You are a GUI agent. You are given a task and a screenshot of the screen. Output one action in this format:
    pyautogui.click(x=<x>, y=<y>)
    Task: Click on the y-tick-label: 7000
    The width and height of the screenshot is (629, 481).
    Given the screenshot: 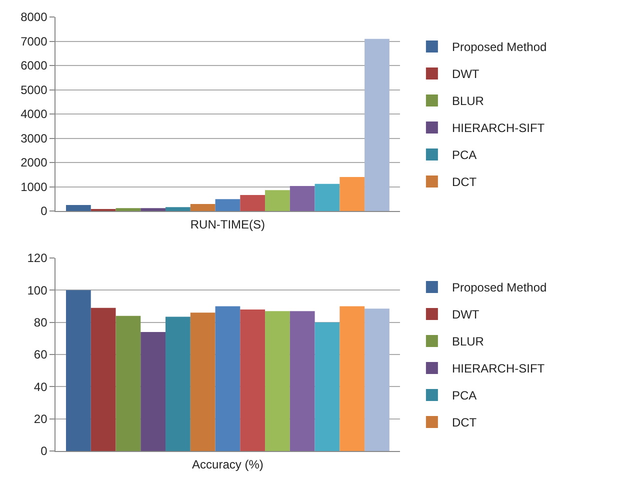 What is the action you would take?
    pyautogui.click(x=34, y=41)
    